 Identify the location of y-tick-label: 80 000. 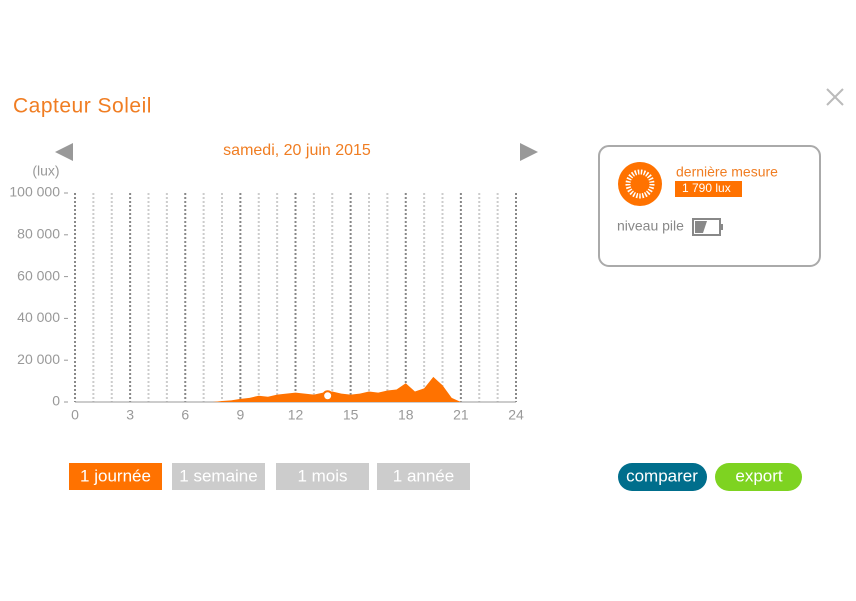
(38, 234).